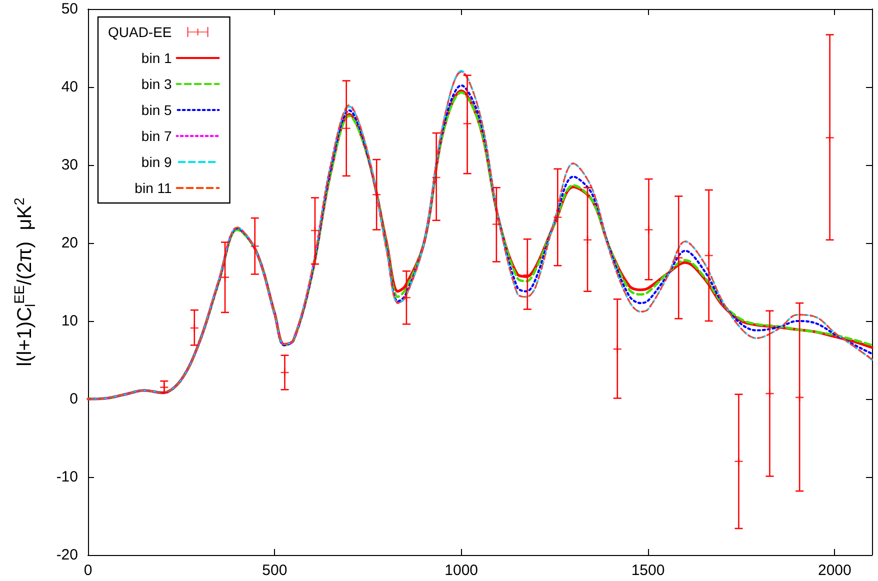  I want to click on y-tick-label: 20, so click(69, 243).